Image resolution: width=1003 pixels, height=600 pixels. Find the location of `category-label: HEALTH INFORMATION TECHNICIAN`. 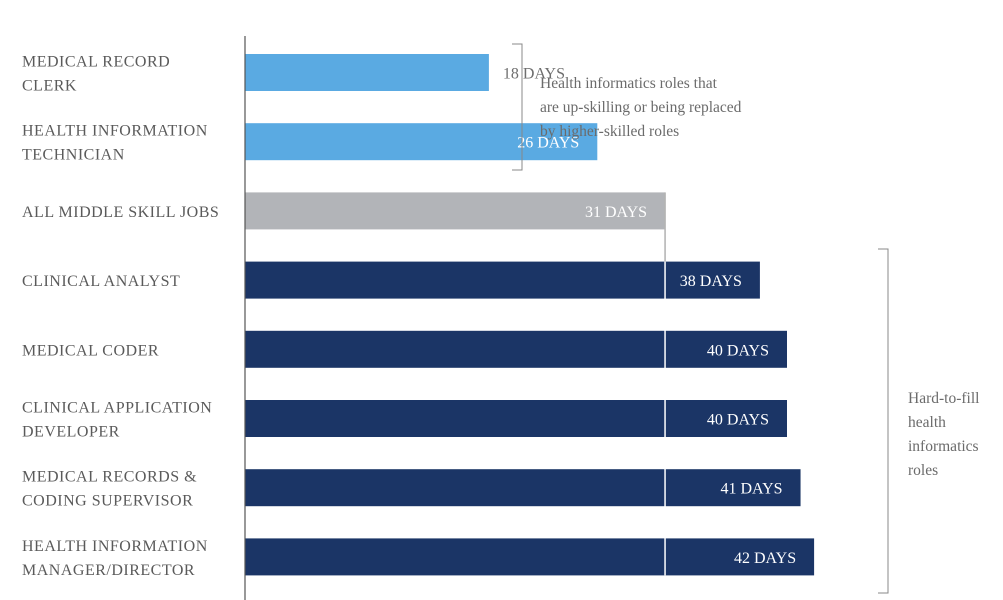

category-label: HEALTH INFORMATION TECHNICIAN is located at coordinates (115, 143).